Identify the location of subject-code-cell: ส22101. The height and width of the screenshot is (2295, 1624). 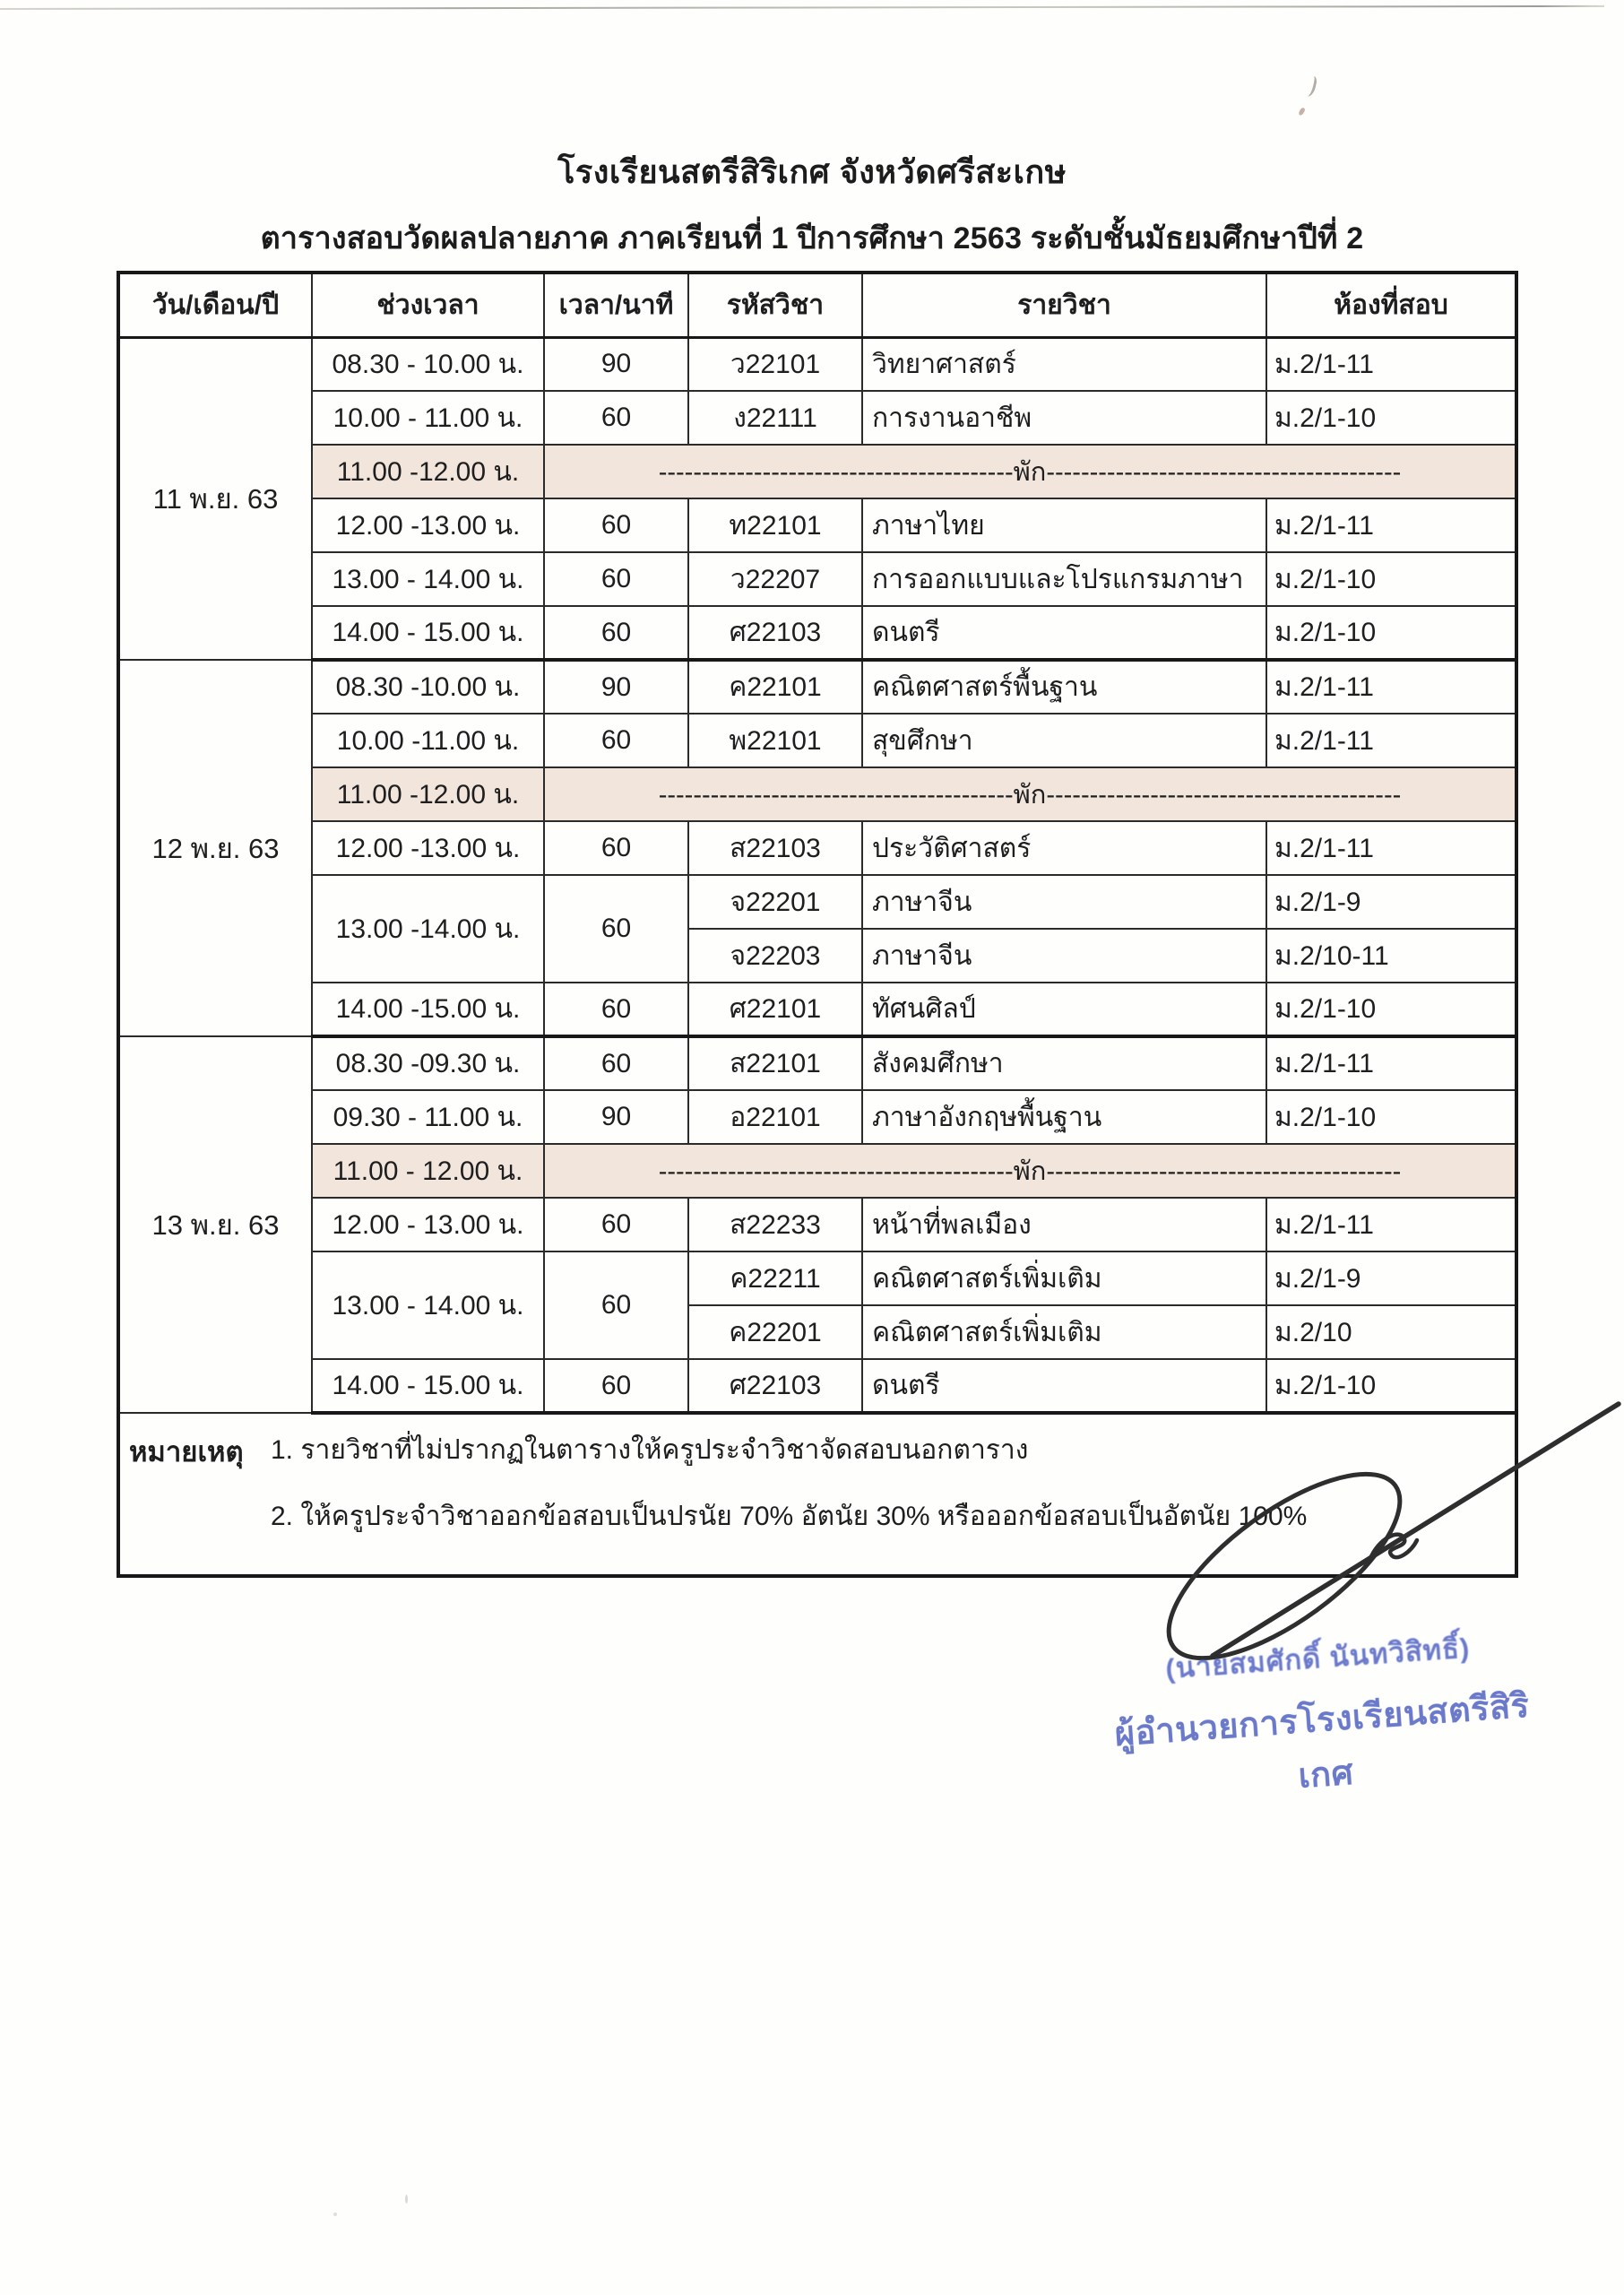
(775, 1063).